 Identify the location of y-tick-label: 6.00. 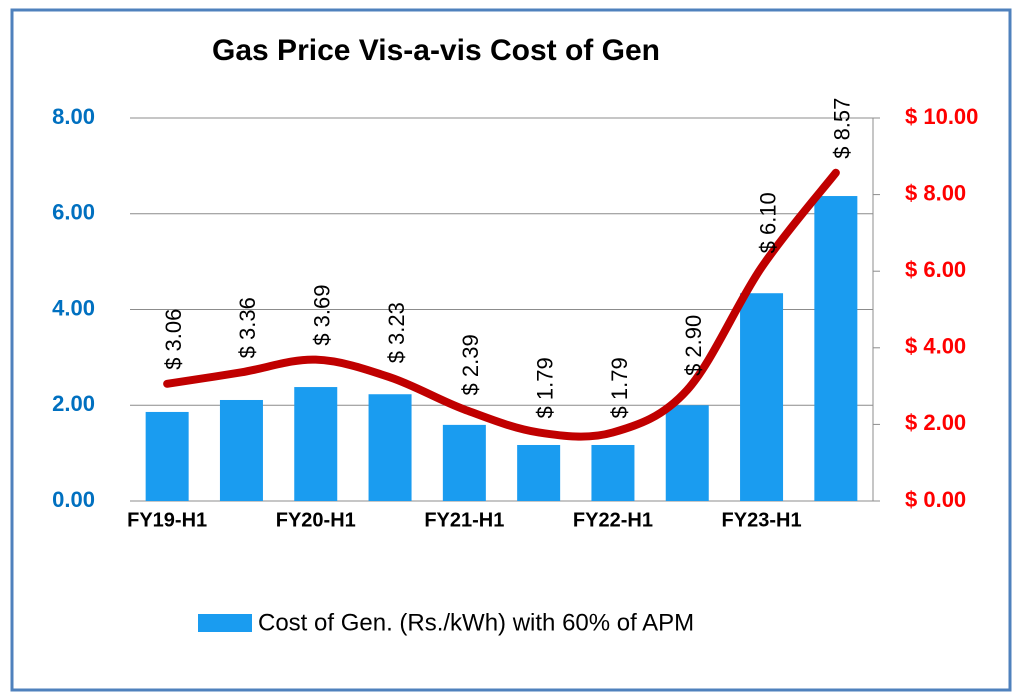
(73, 212).